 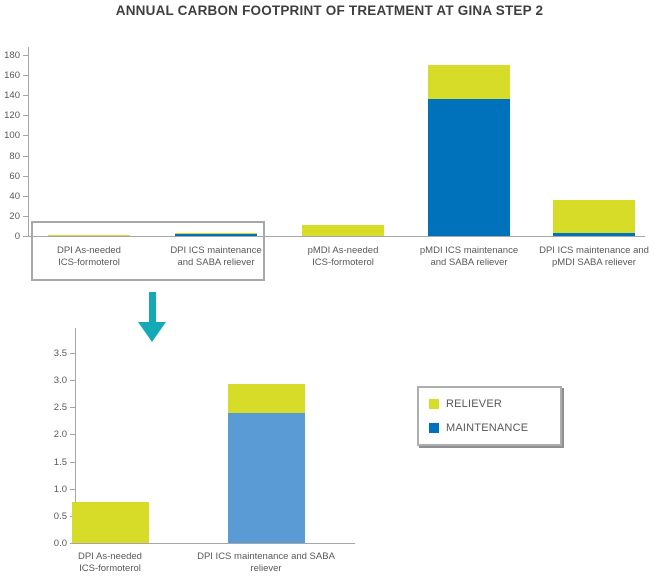 What do you see at coordinates (14, 156) in the screenshot?
I see `y-tick-label: 80` at bounding box center [14, 156].